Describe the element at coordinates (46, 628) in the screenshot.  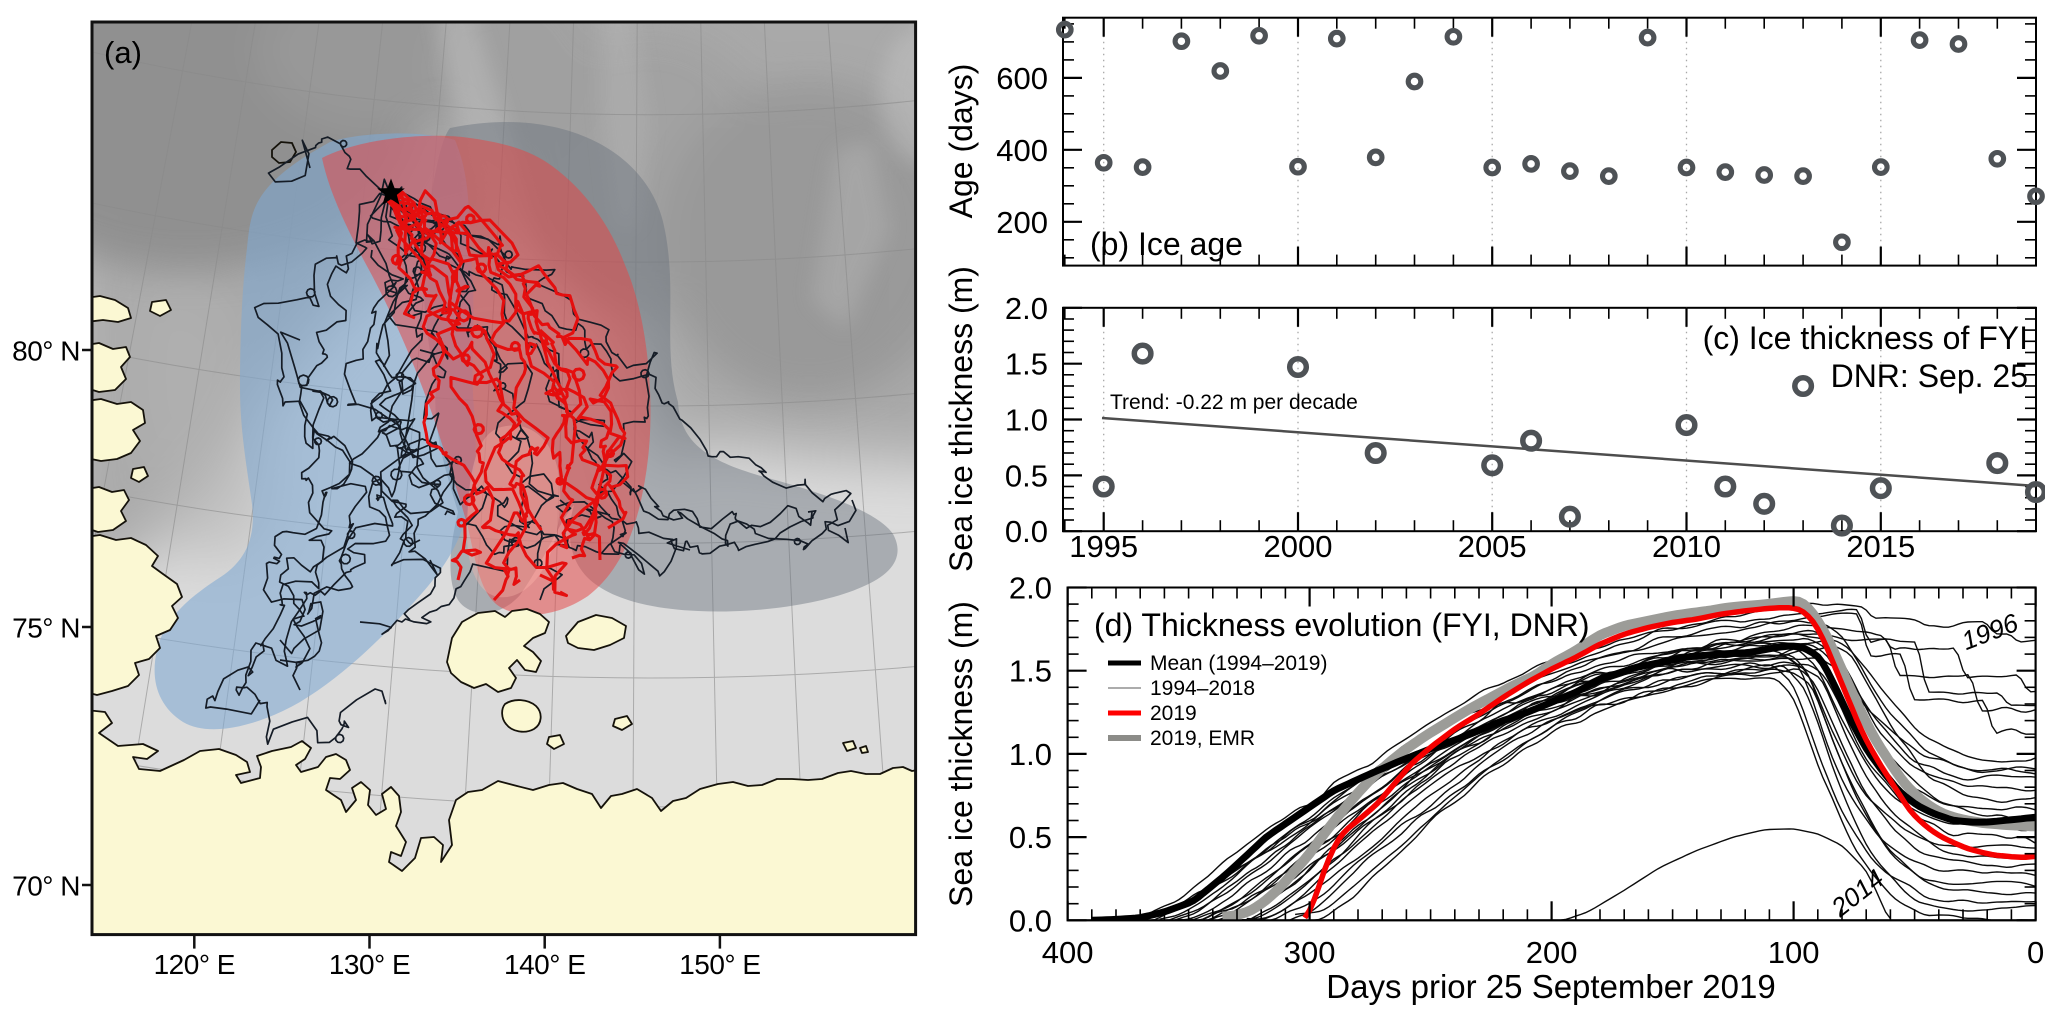
I see `svg-text: 75° N` at that location.